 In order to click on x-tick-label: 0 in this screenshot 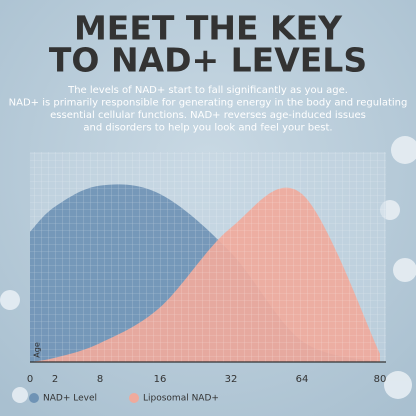, I will do `click(30, 379)`.